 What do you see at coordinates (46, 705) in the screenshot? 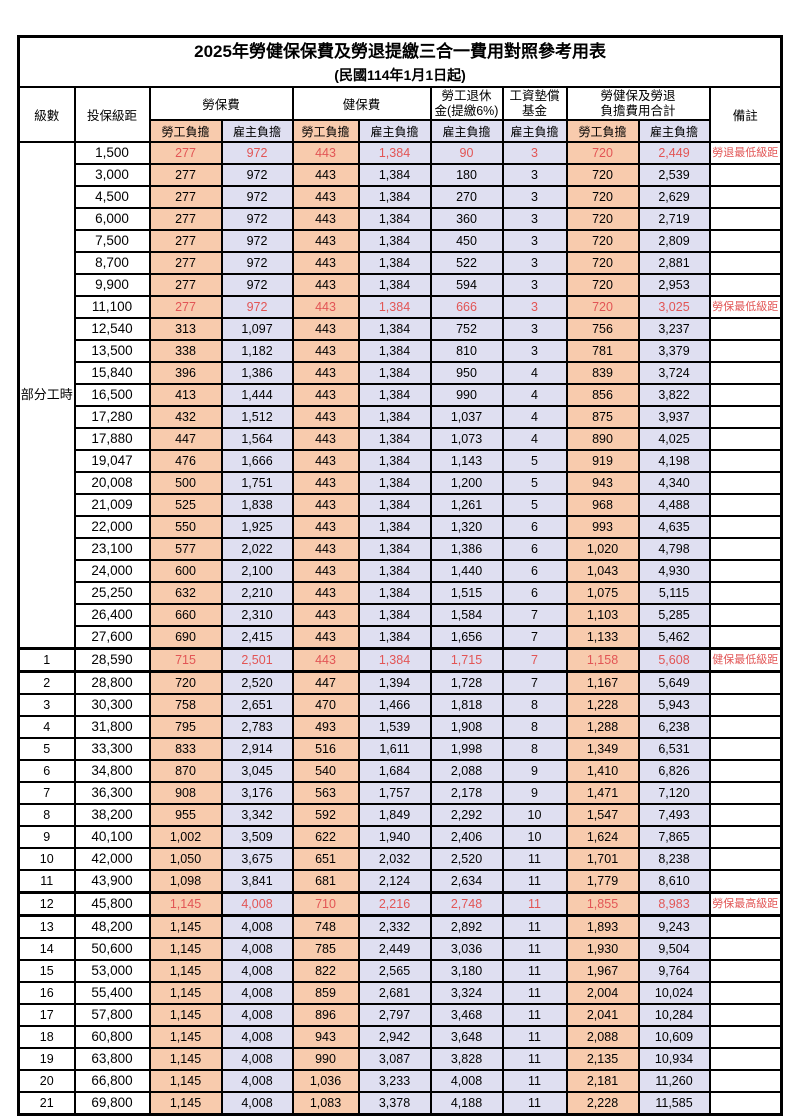
I see `cell-level: 3` at bounding box center [46, 705].